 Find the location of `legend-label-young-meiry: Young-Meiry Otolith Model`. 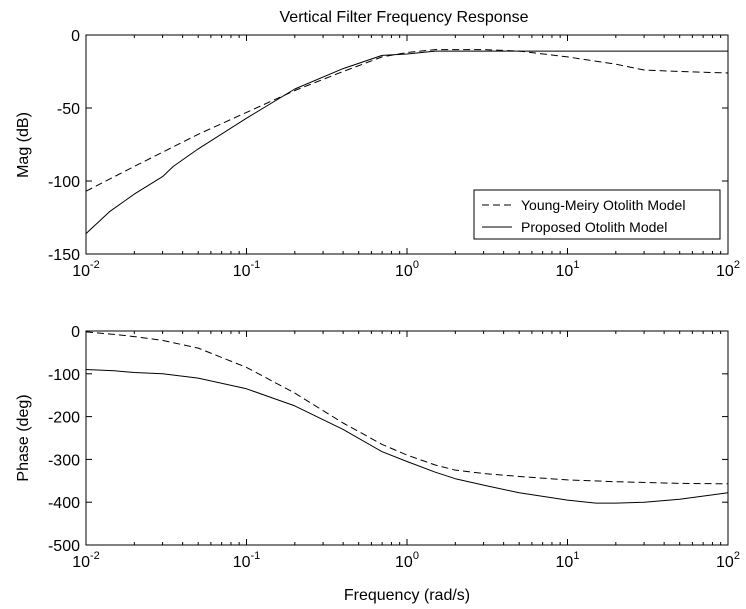

legend-label-young-meiry: Young-Meiry Otolith Model is located at coordinates (603, 205).